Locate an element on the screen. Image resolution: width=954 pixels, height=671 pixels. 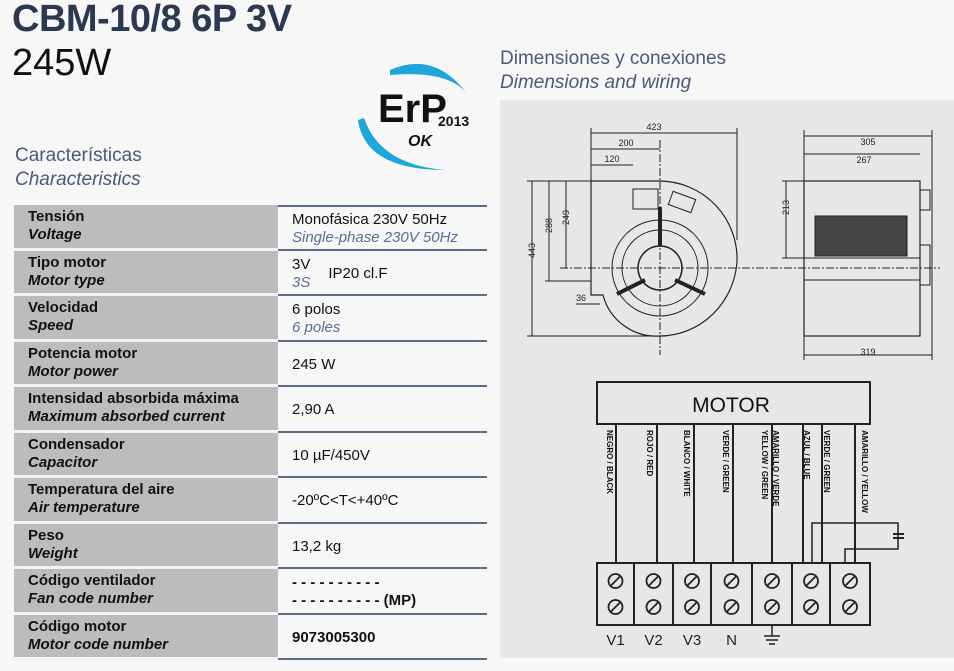
dimensions-title-es: Dimensiones y conexiones is located at coordinates (613, 58).